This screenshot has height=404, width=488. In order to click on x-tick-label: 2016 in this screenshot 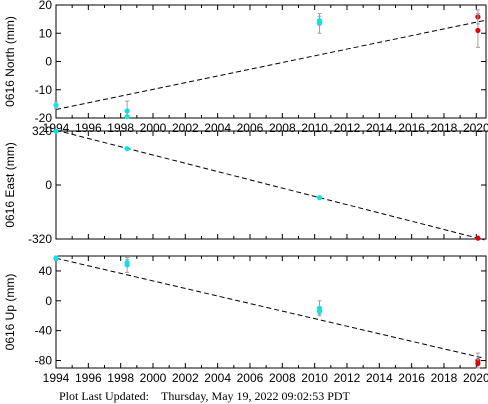, I will do `click(411, 378)`.